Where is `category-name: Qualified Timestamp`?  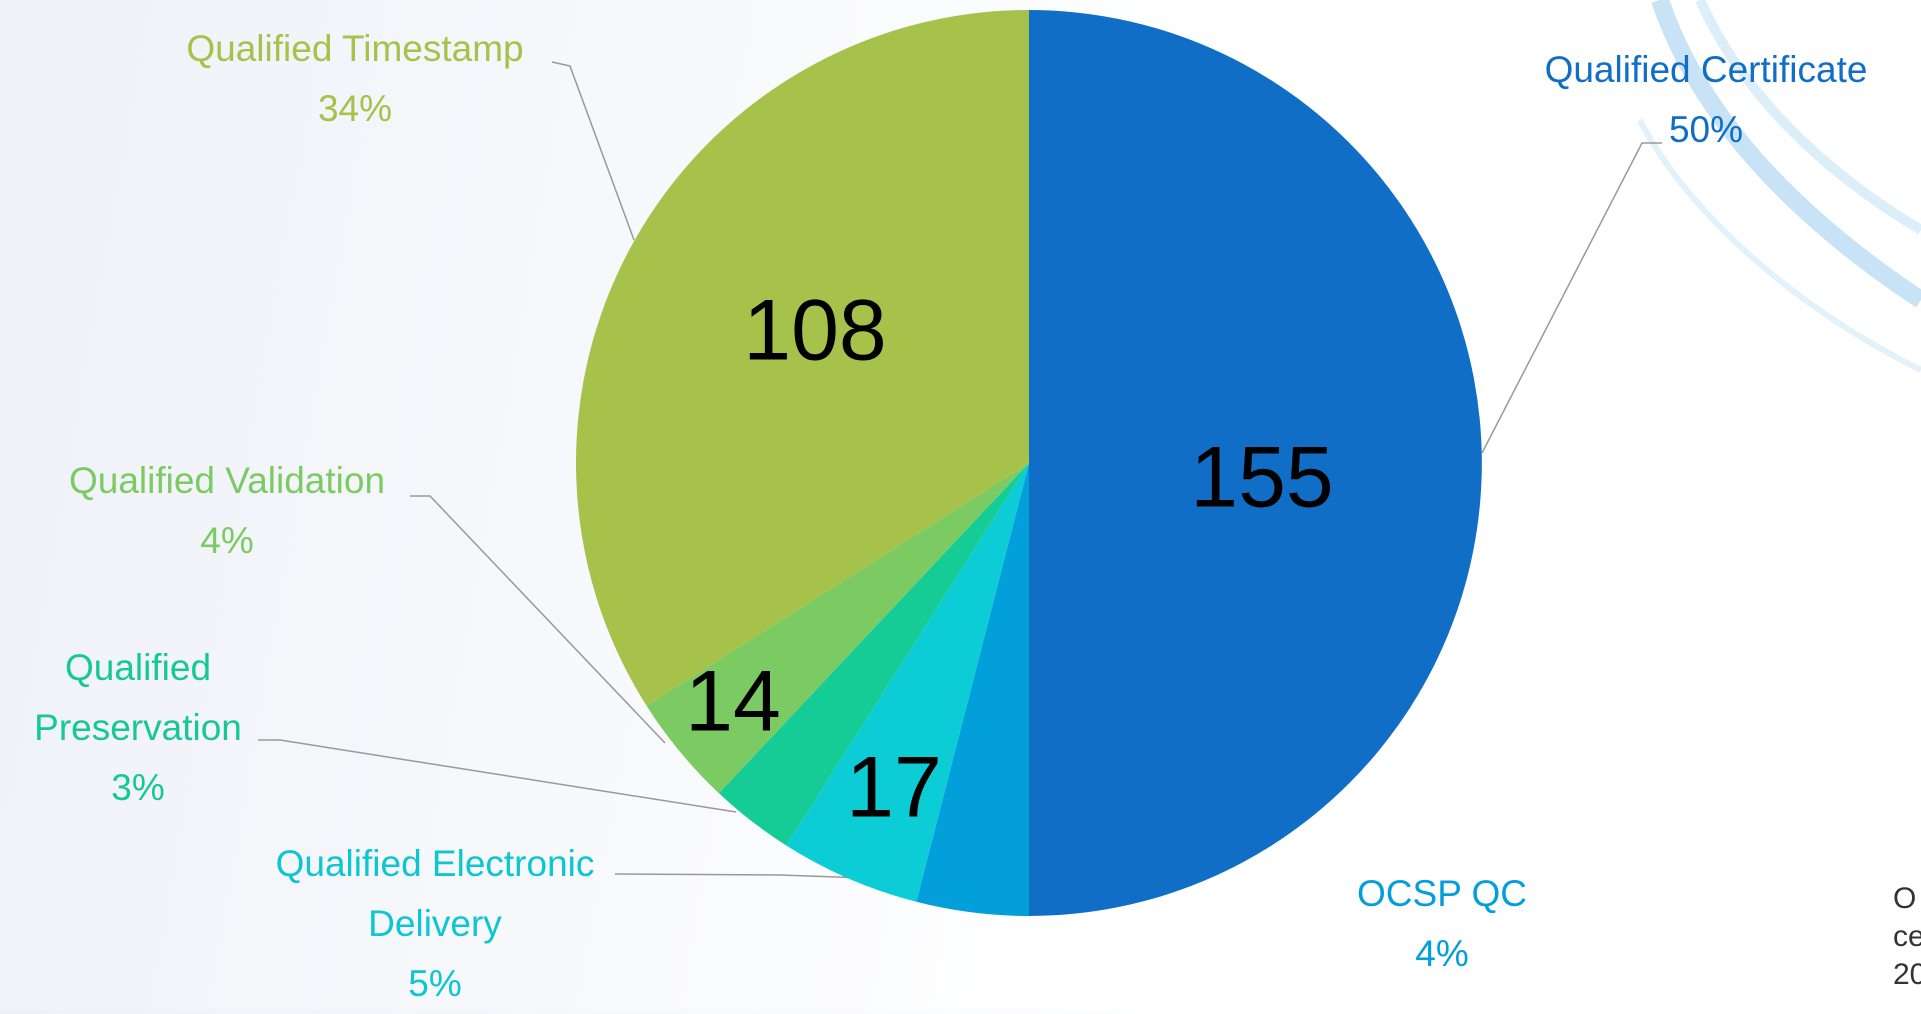
category-name: Qualified Timestamp is located at coordinates (355, 48).